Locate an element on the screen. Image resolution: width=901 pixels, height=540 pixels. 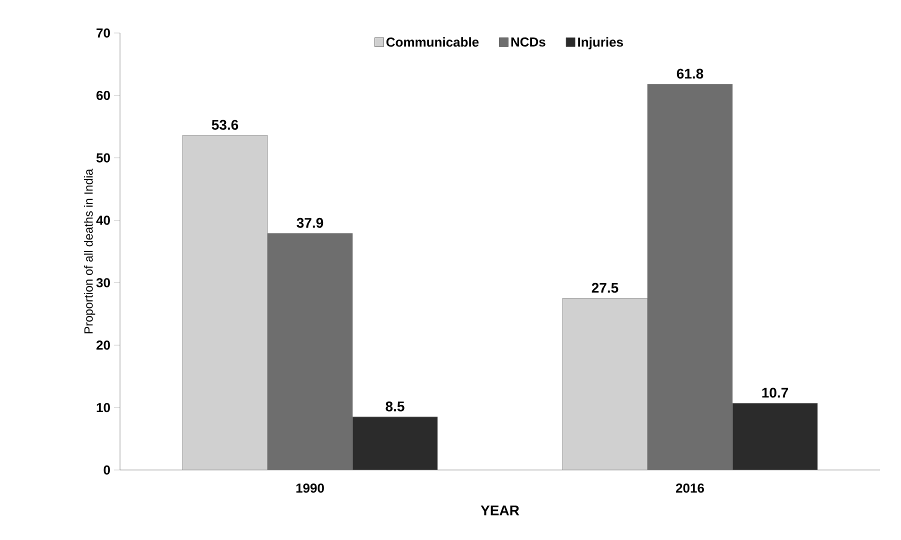
y-tick-label: 0 is located at coordinates (107, 470).